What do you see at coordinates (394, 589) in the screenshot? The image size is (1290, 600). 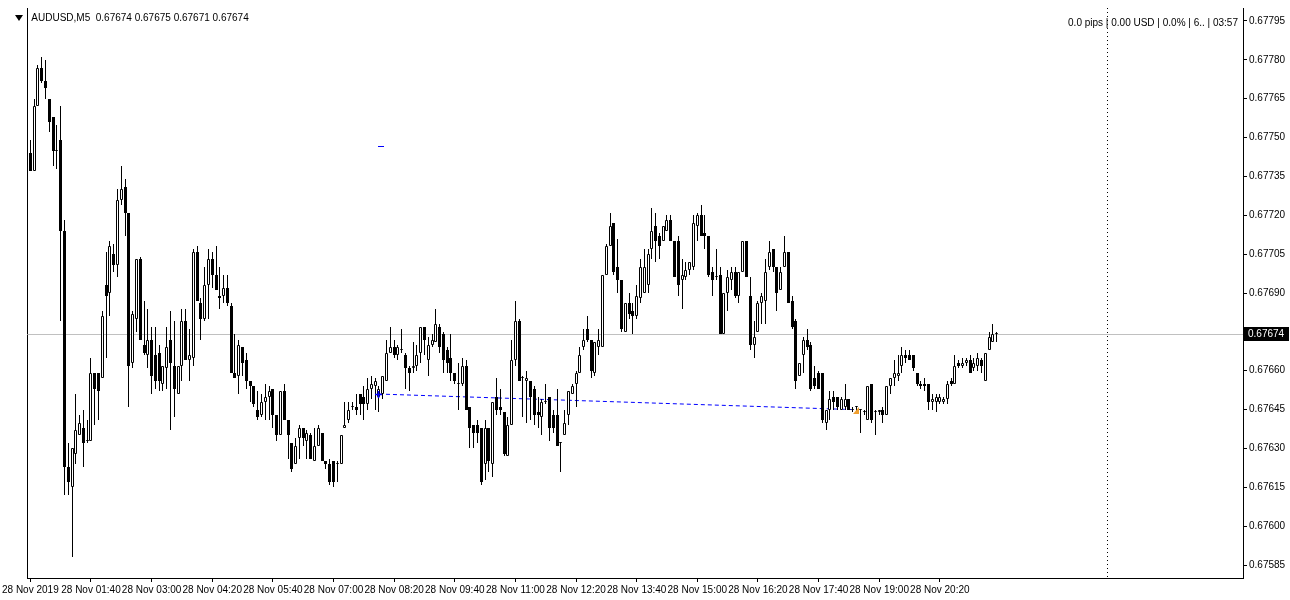 I see `x-tick-label: 28 Nov 08:20` at bounding box center [394, 589].